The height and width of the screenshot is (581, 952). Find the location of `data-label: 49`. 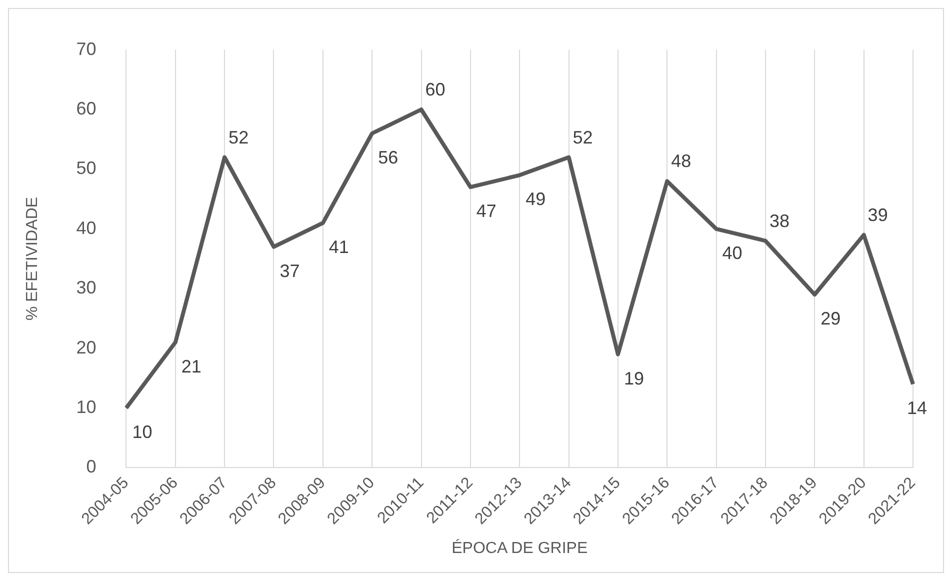

data-label: 49 is located at coordinates (536, 199).